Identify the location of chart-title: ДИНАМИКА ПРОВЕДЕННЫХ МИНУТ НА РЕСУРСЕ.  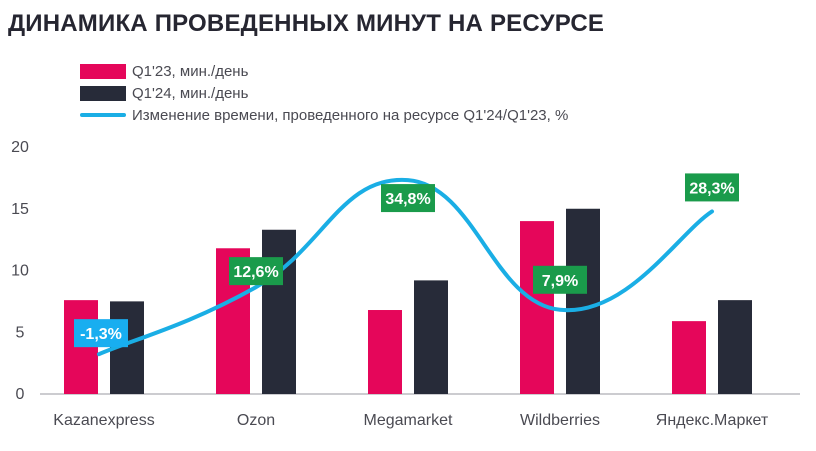
(306, 23).